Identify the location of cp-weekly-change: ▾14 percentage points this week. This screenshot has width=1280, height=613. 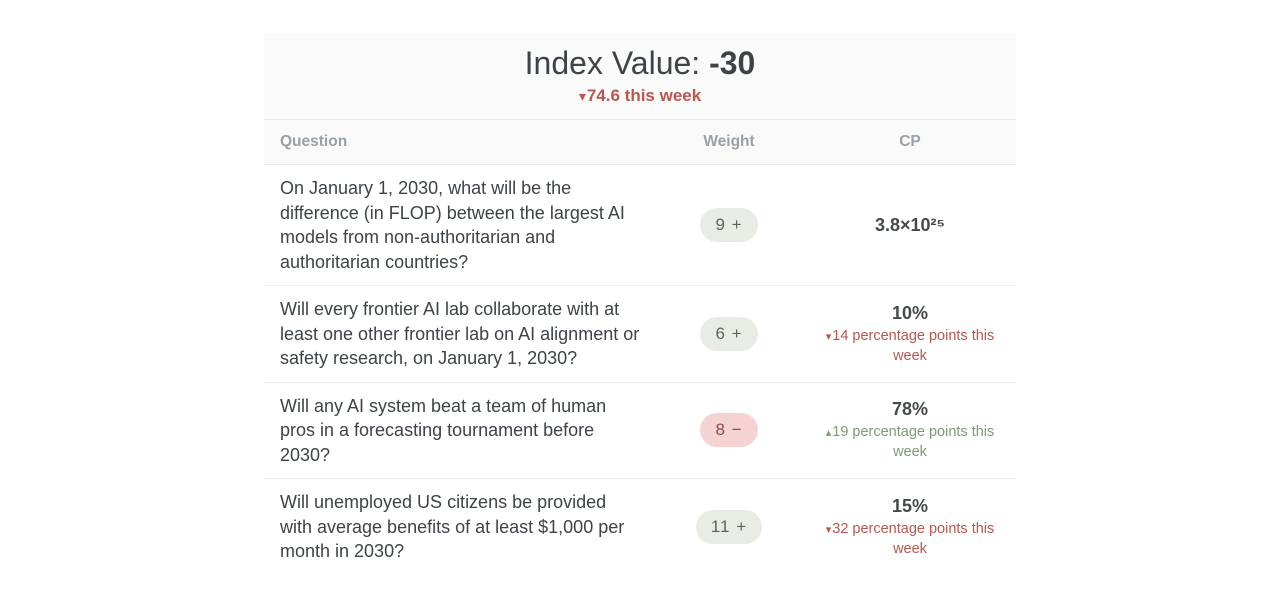
(910, 346).